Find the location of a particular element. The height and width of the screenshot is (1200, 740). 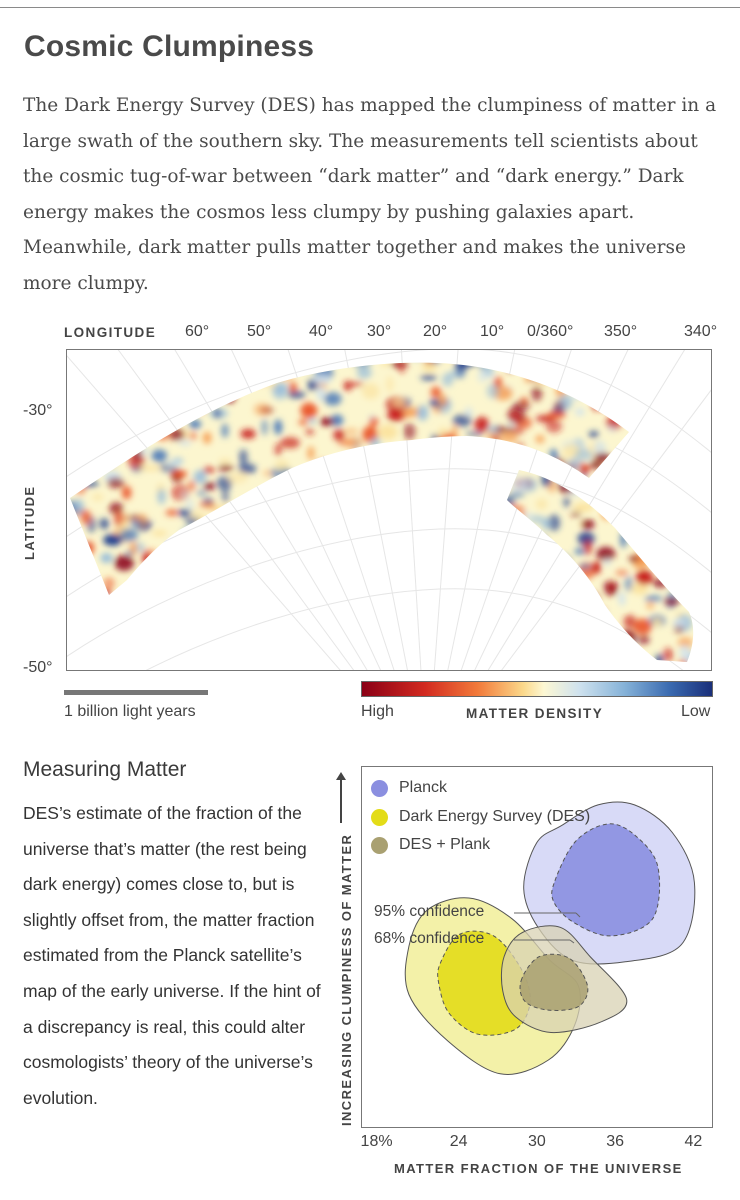

legend-swatch-icon is located at coordinates (379, 845).